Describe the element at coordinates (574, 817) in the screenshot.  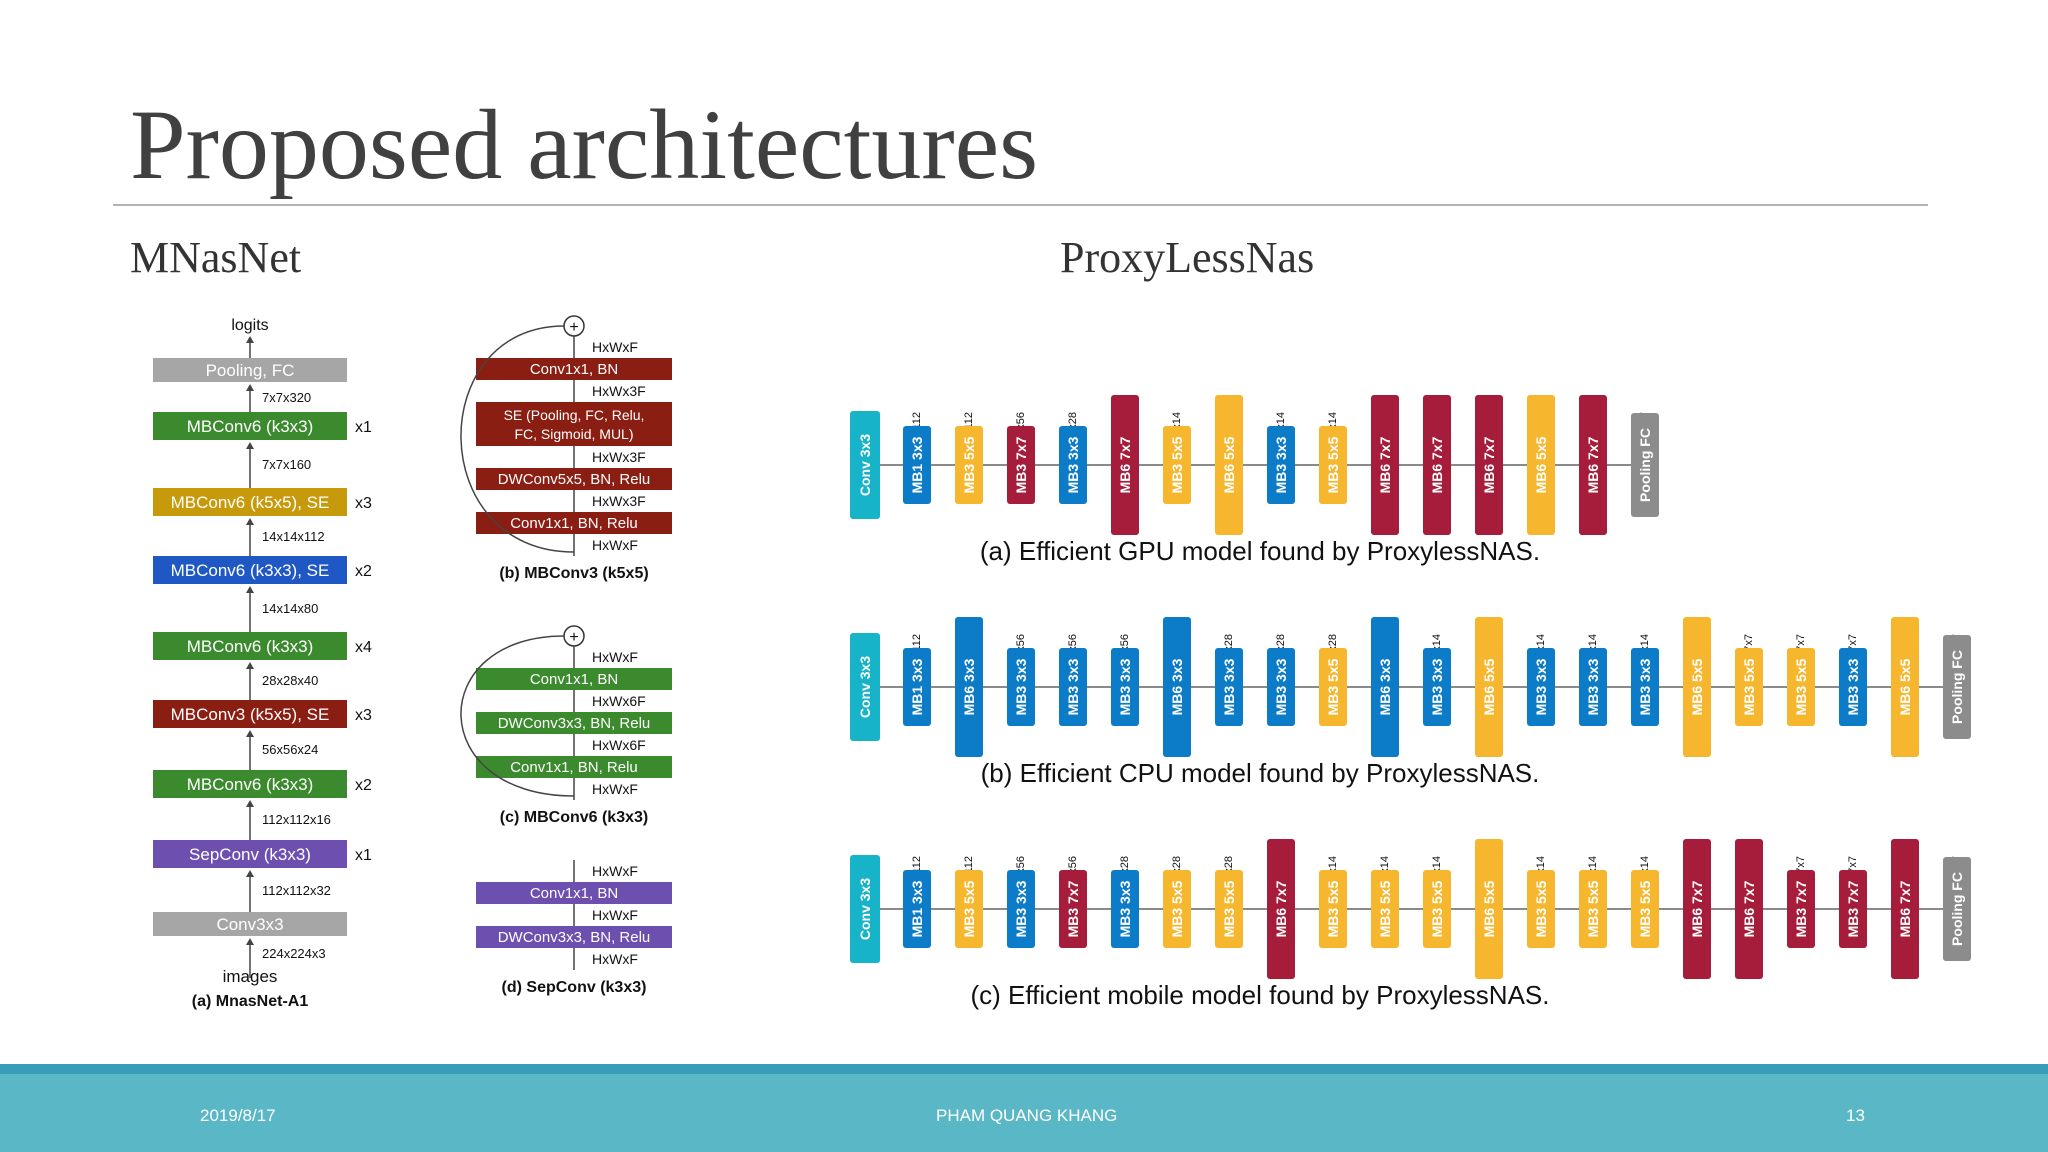
I see `block-caption: (c) MBConv6 (k3x3)` at that location.